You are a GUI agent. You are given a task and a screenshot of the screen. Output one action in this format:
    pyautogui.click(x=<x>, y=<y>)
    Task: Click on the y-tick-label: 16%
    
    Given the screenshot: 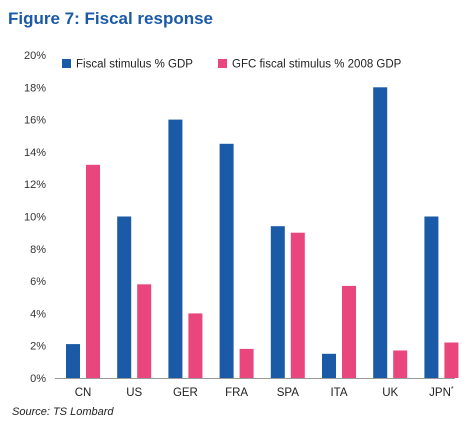 What is the action you would take?
    pyautogui.click(x=35, y=121)
    